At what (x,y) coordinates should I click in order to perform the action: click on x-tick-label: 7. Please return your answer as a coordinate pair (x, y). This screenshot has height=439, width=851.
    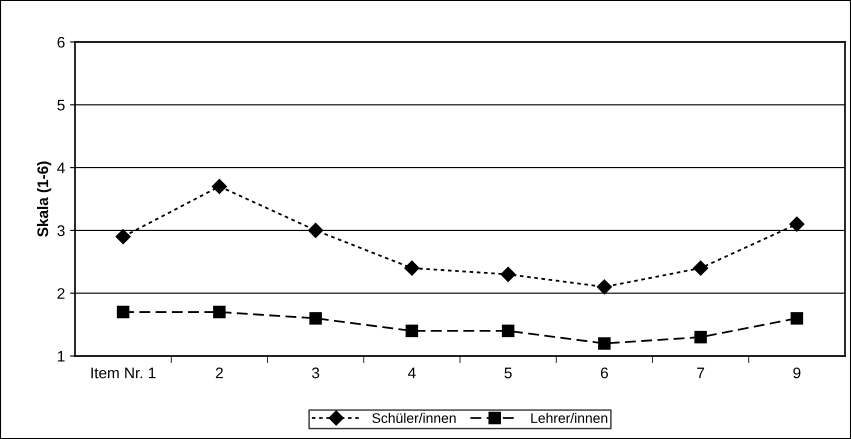
    Looking at the image, I should click on (700, 373).